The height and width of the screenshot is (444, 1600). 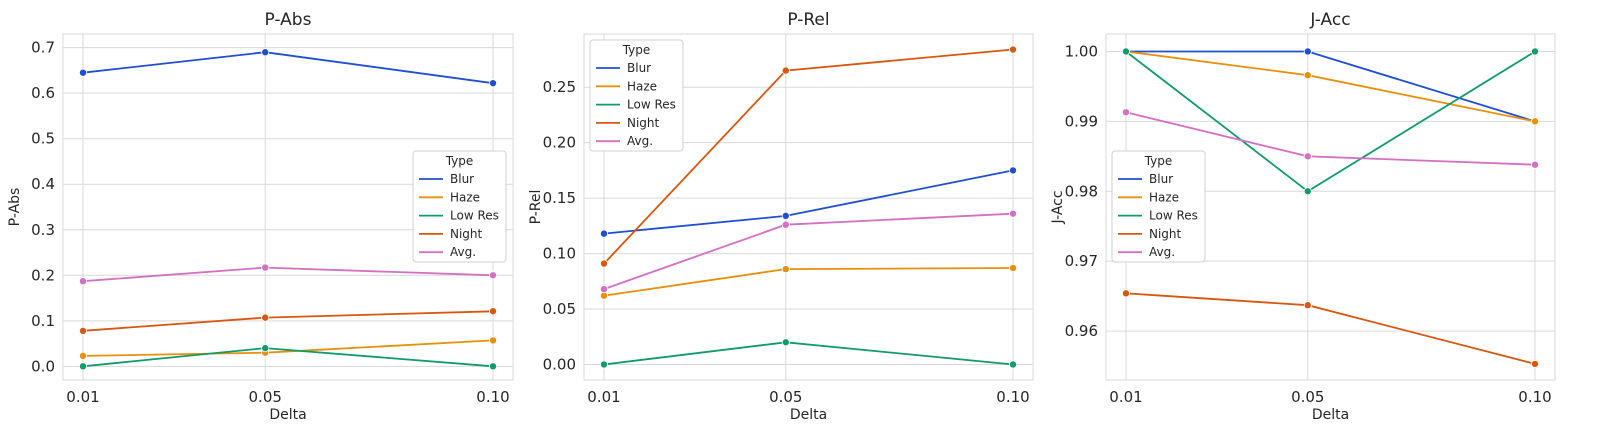 What do you see at coordinates (15, 207) in the screenshot?
I see `y-axis-label: P-Abs` at bounding box center [15, 207].